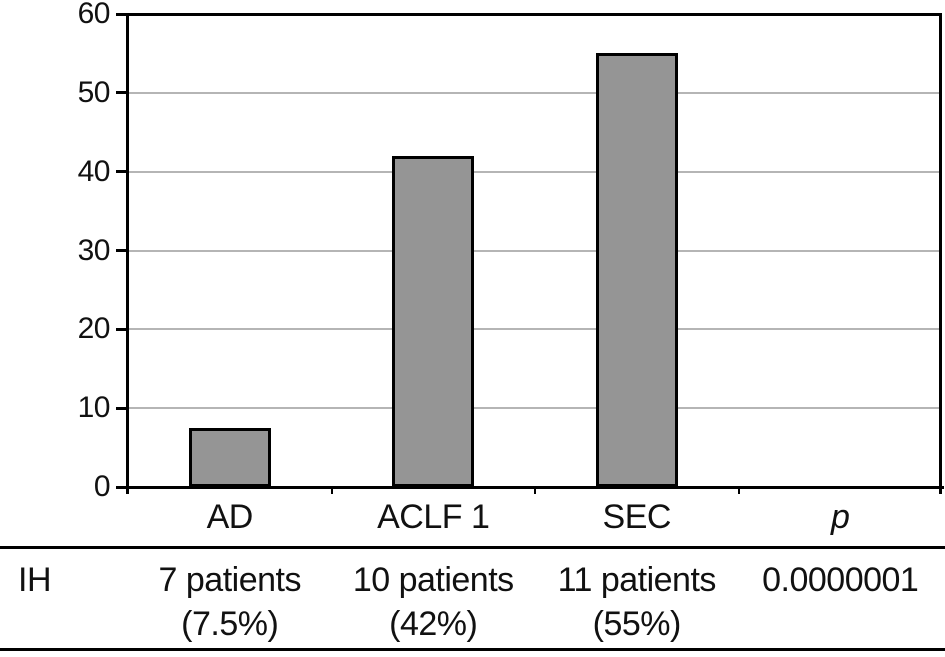 The width and height of the screenshot is (945, 657). What do you see at coordinates (230, 624) in the screenshot?
I see `cell-line2: (7.5%)` at bounding box center [230, 624].